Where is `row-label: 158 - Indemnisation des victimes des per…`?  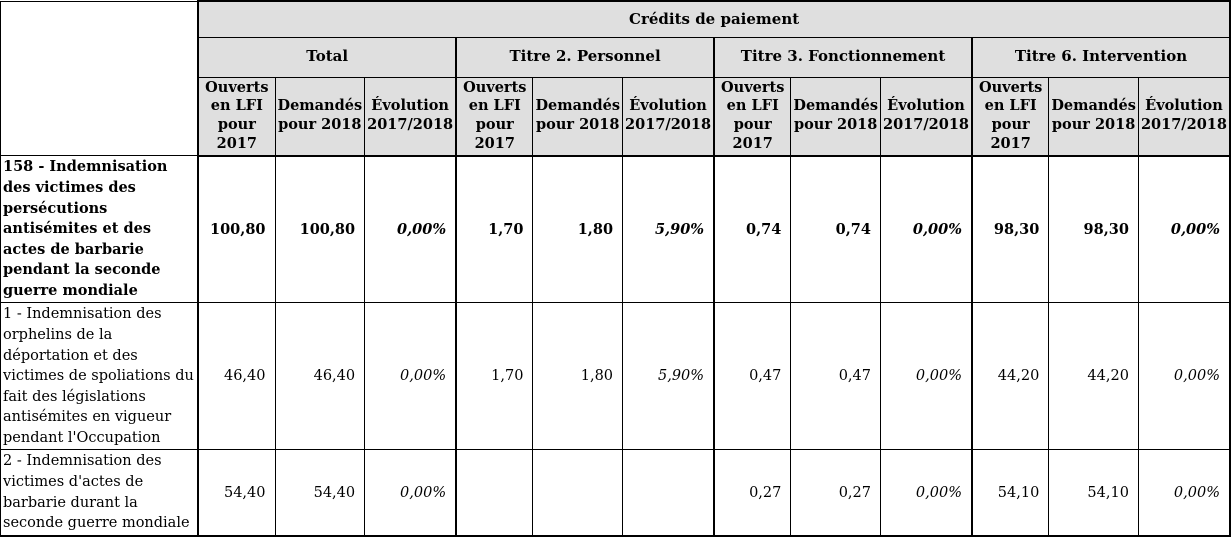
row-label: 158 - Indemnisation des victimes des per… is located at coordinates (99, 229).